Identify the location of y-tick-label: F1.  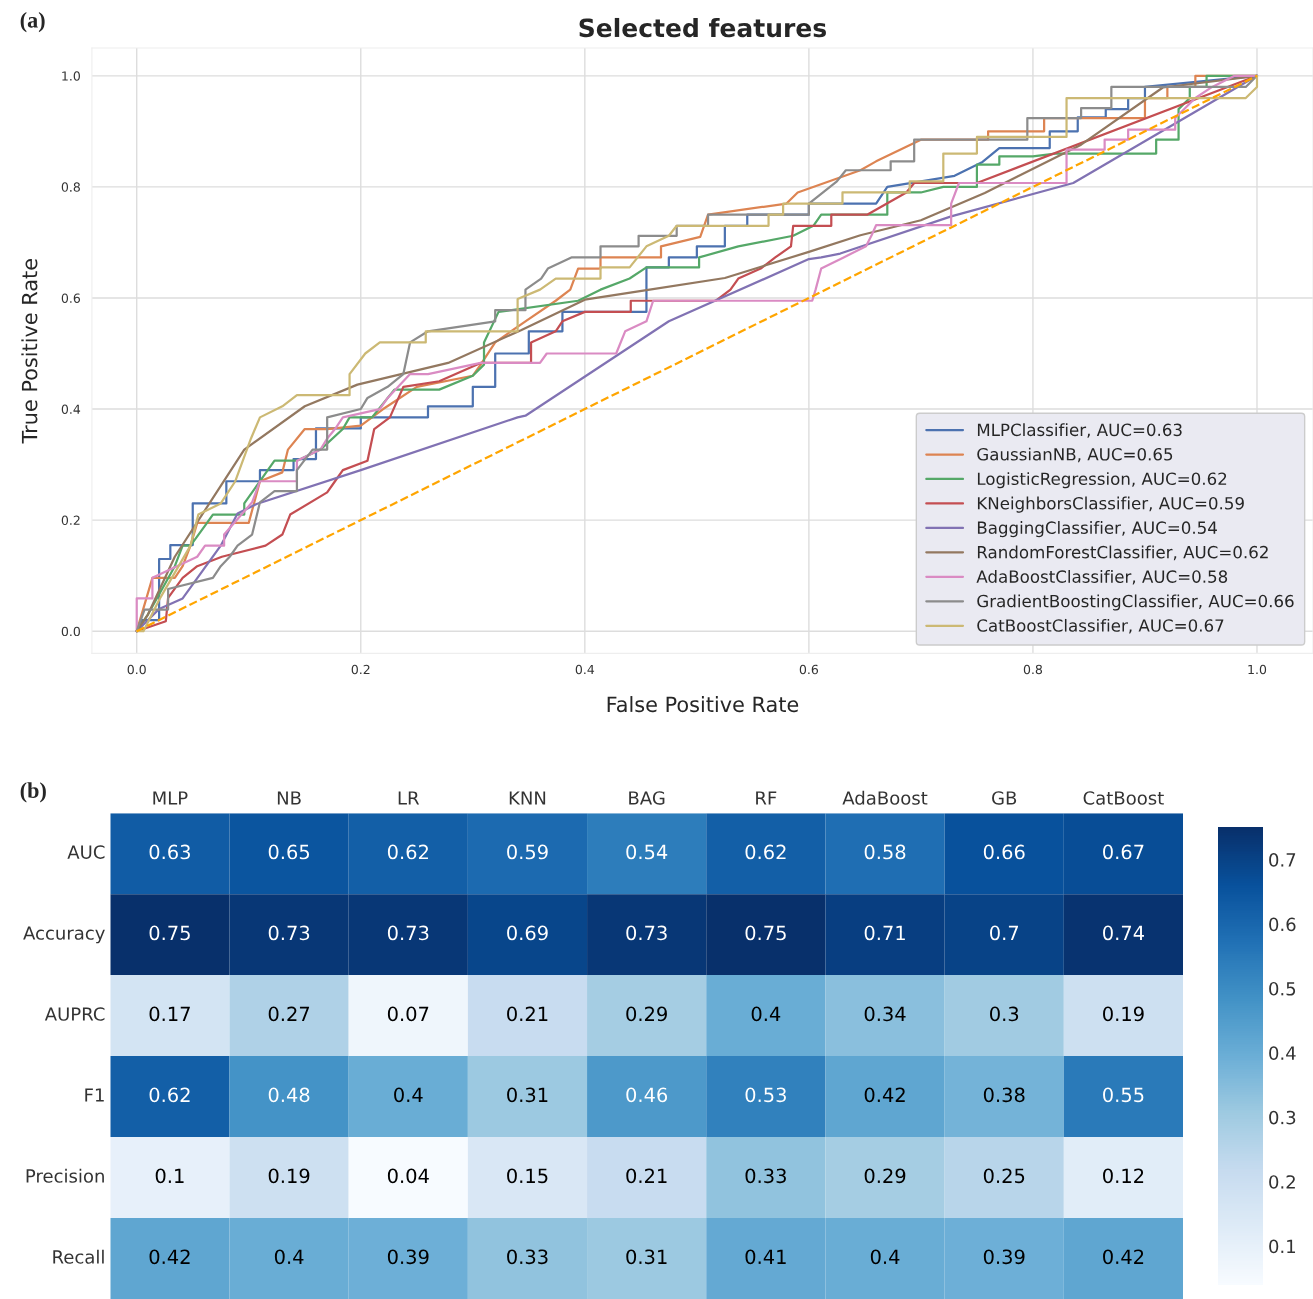
(94, 1095).